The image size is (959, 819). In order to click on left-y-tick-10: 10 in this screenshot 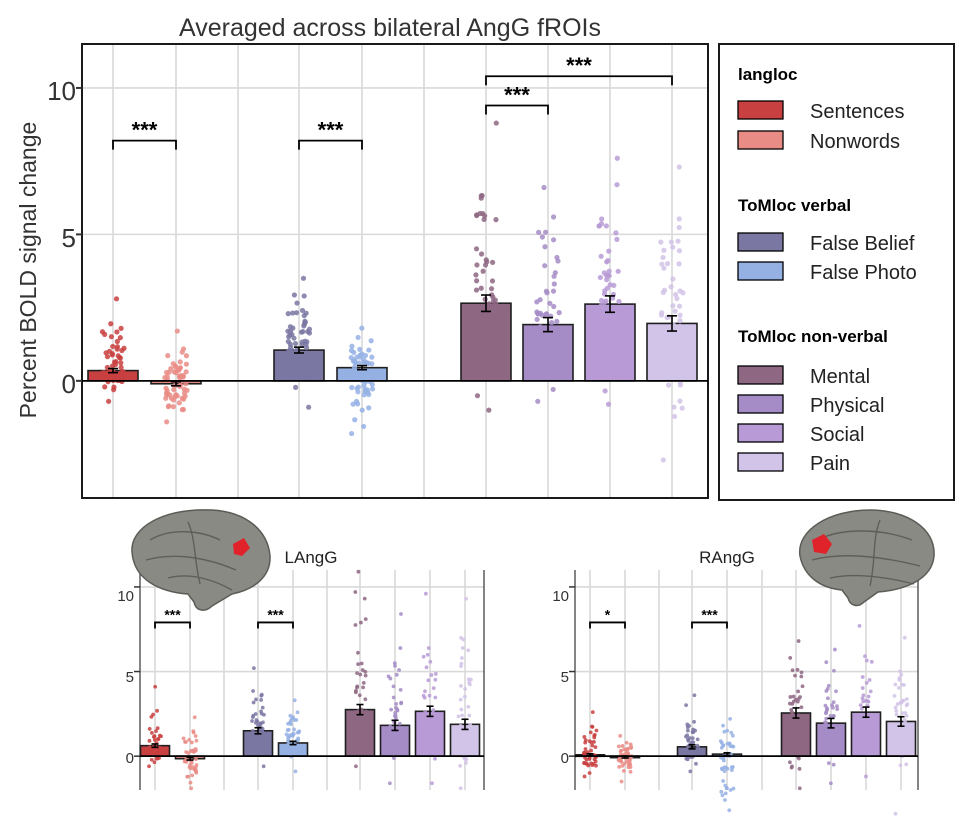, I will do `click(125, 596)`.